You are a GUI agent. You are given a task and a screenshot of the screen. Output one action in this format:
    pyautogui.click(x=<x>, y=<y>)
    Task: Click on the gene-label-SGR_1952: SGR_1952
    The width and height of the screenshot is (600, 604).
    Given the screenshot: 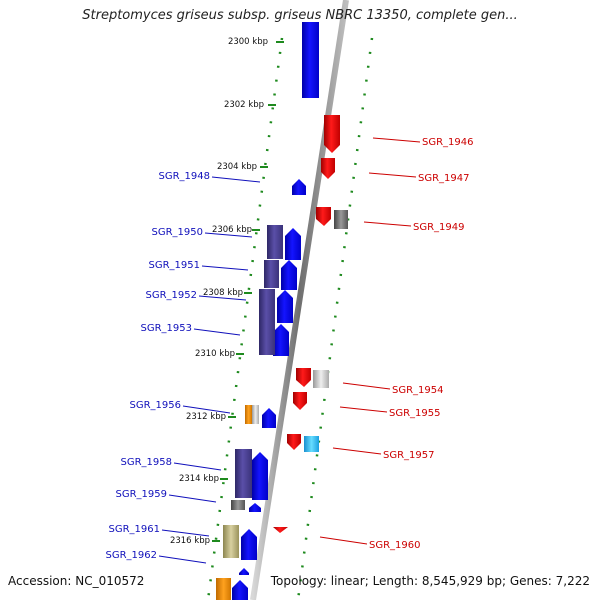 What is the action you would take?
    pyautogui.click(x=172, y=295)
    